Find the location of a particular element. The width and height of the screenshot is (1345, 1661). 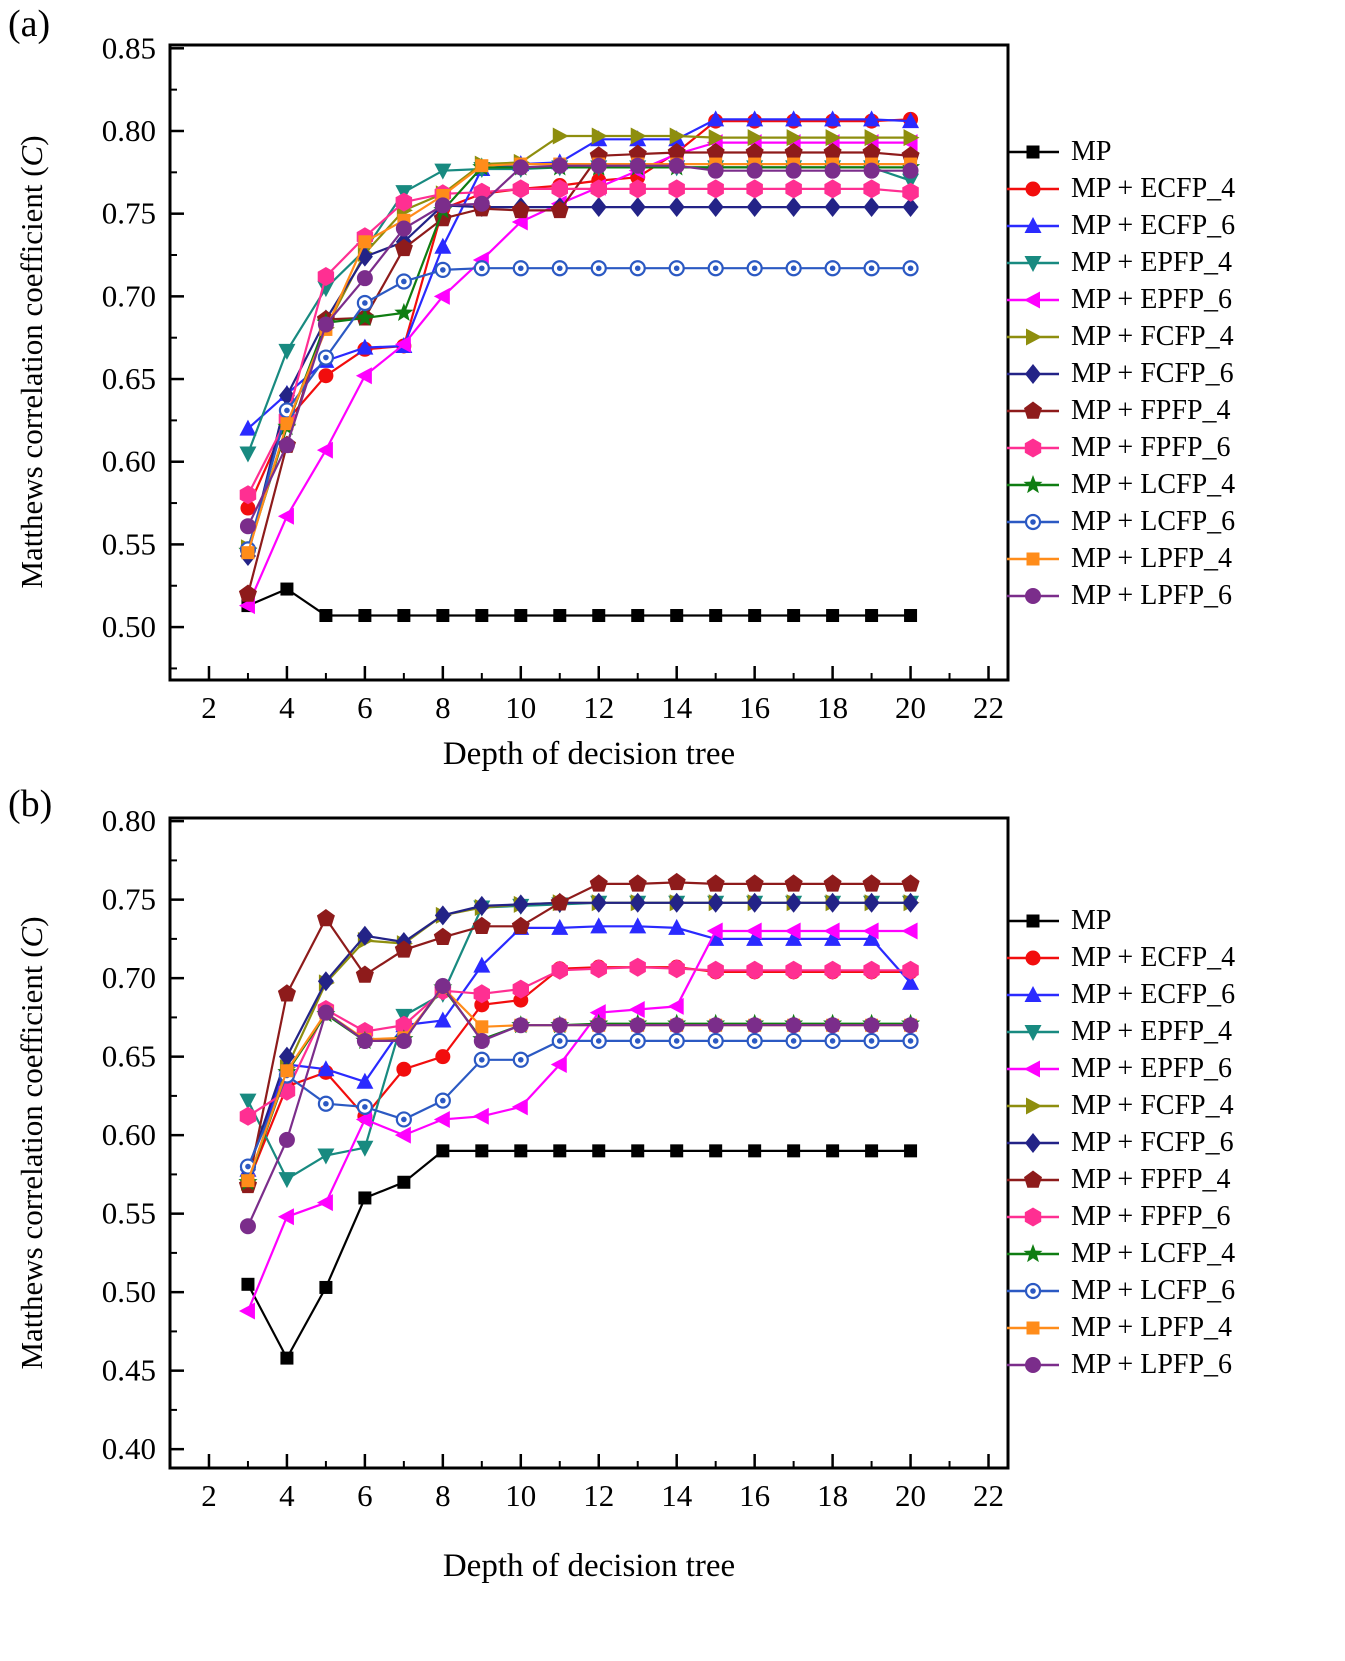

legend-label: MP + FPFP_4 is located at coordinates (1151, 410).